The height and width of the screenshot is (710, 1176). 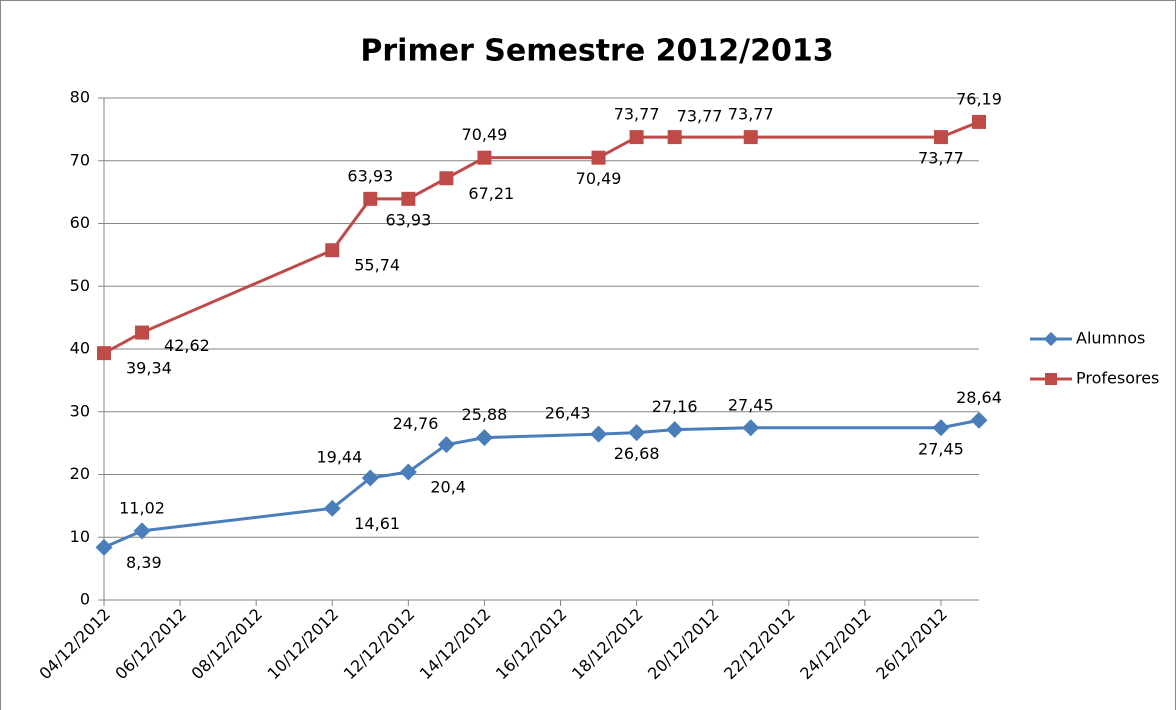 I want to click on data-label: 26,43, so click(x=568, y=413).